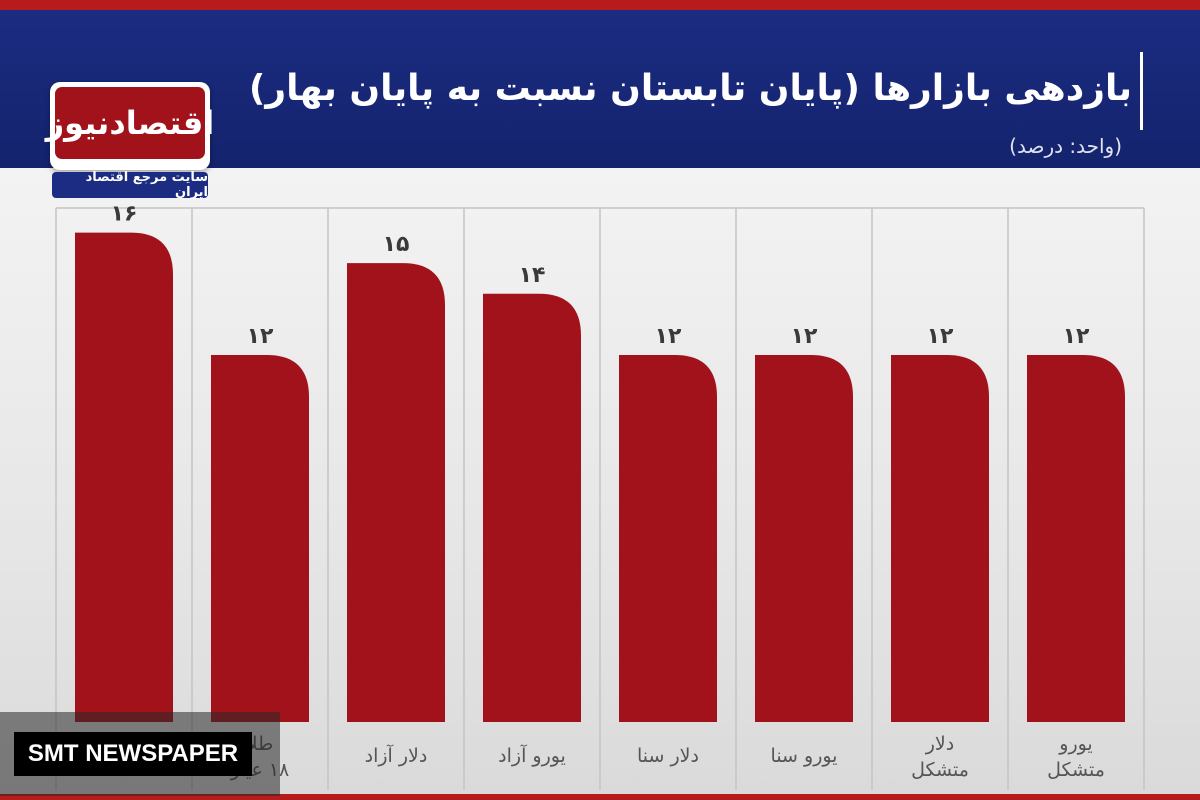  I want to click on value-label: ۱۶, so click(124, 214).